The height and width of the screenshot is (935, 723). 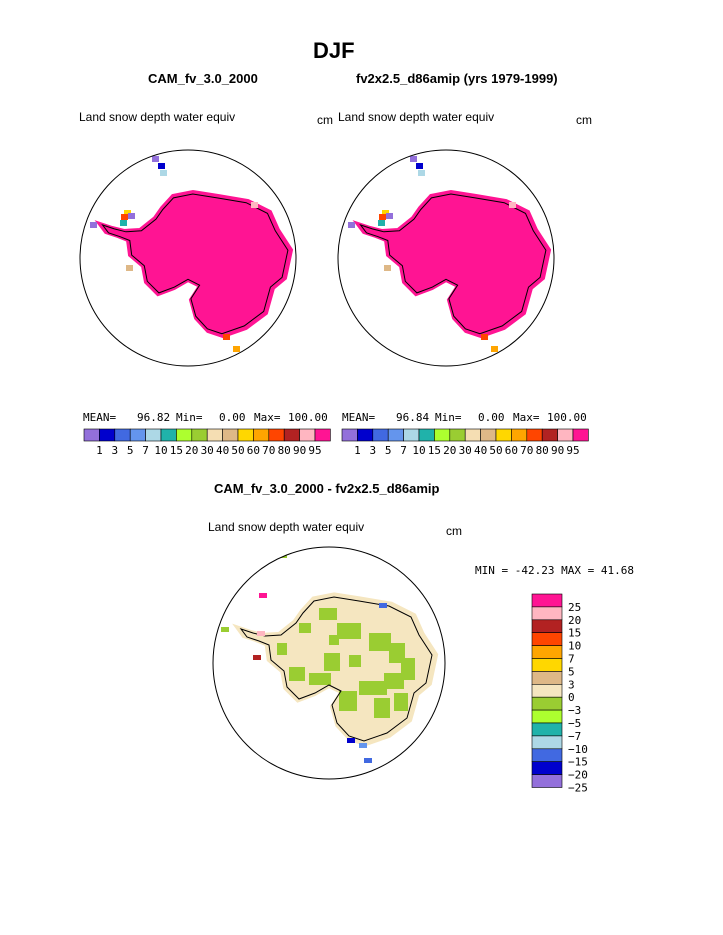 What do you see at coordinates (574, 710) in the screenshot?
I see `colorbar-tick-label: −3` at bounding box center [574, 710].